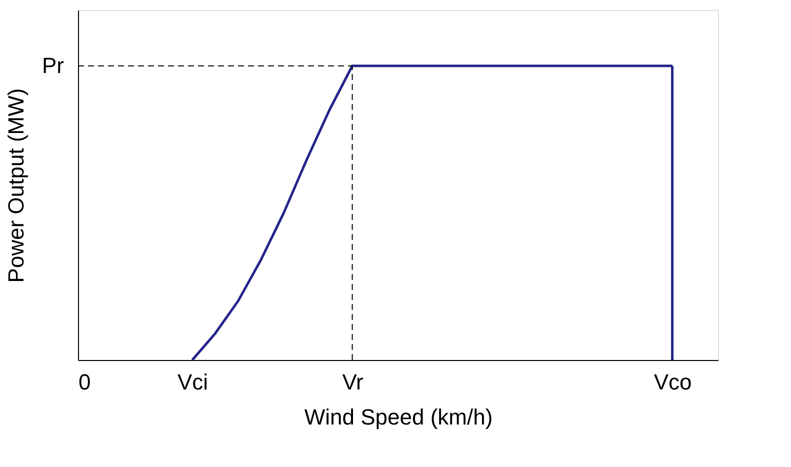 The width and height of the screenshot is (791, 467). Describe the element at coordinates (673, 382) in the screenshot. I see `x-tick-label: Vco` at that location.